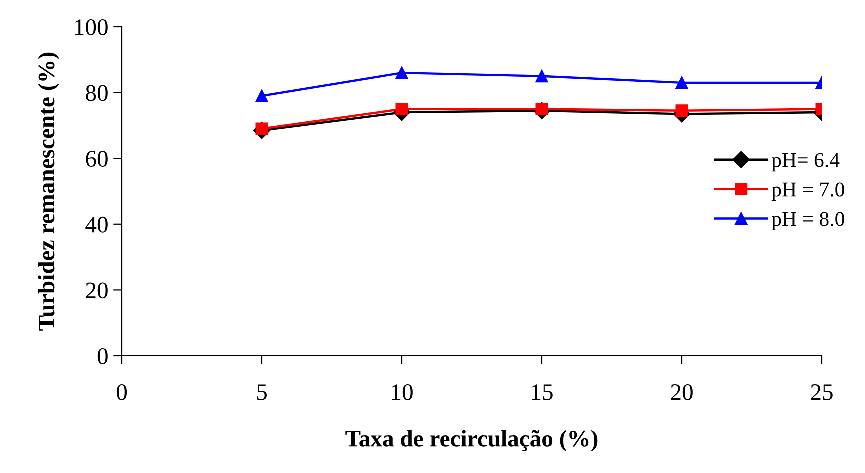 The width and height of the screenshot is (865, 473). I want to click on y-tick-label: 100, so click(91, 27).